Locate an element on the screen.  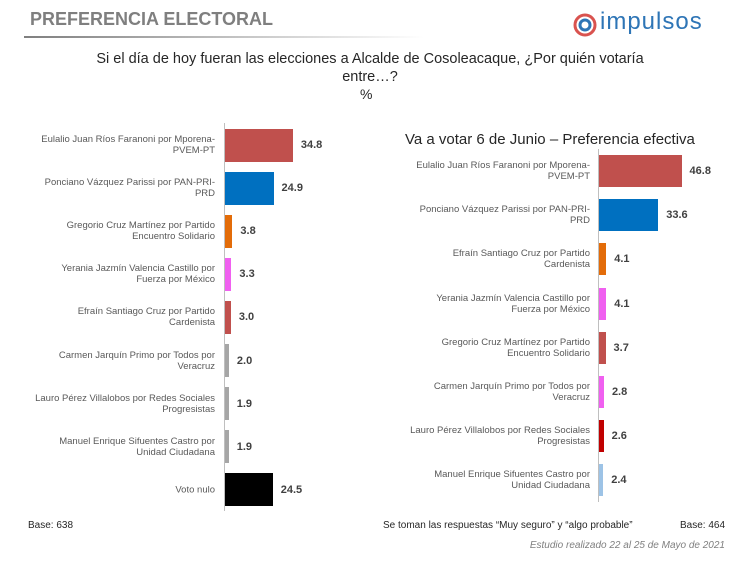
value-label: 3.3 is located at coordinates (247, 274).